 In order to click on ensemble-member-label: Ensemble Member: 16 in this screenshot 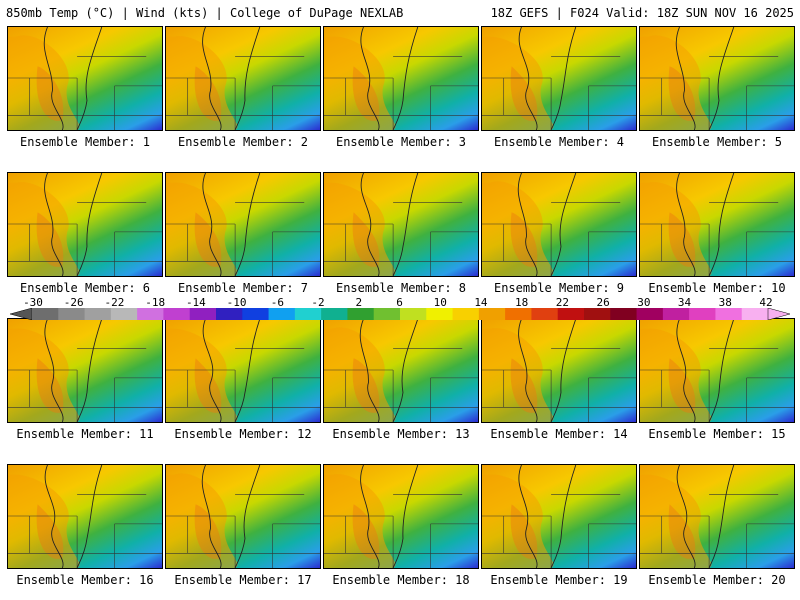, I will do `click(85, 580)`.